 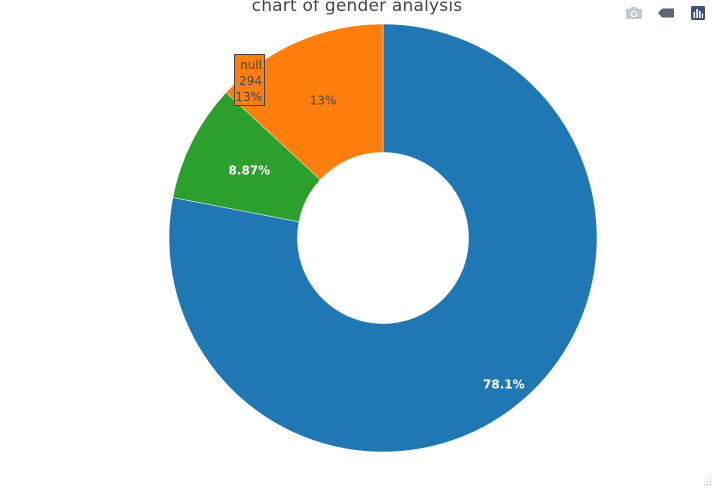 What do you see at coordinates (634, 13) in the screenshot?
I see `camera-icon` at bounding box center [634, 13].